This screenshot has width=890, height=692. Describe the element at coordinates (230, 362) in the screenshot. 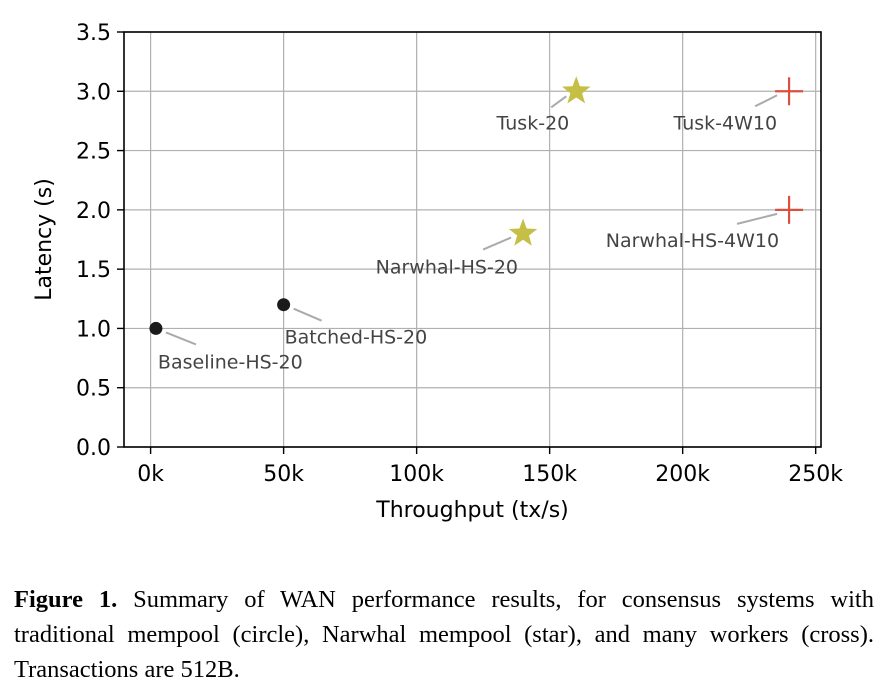

I see `point-label: Baseline-HS-20` at that location.